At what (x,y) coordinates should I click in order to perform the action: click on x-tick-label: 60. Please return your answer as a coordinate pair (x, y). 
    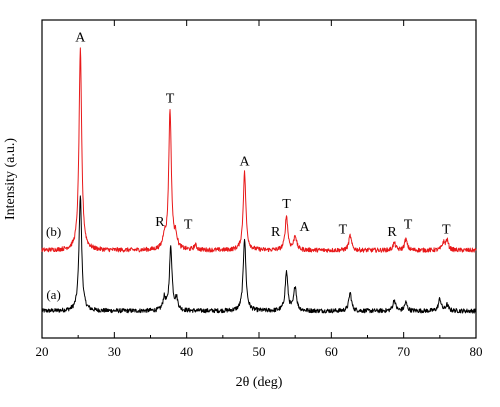
    Looking at the image, I should click on (331, 351).